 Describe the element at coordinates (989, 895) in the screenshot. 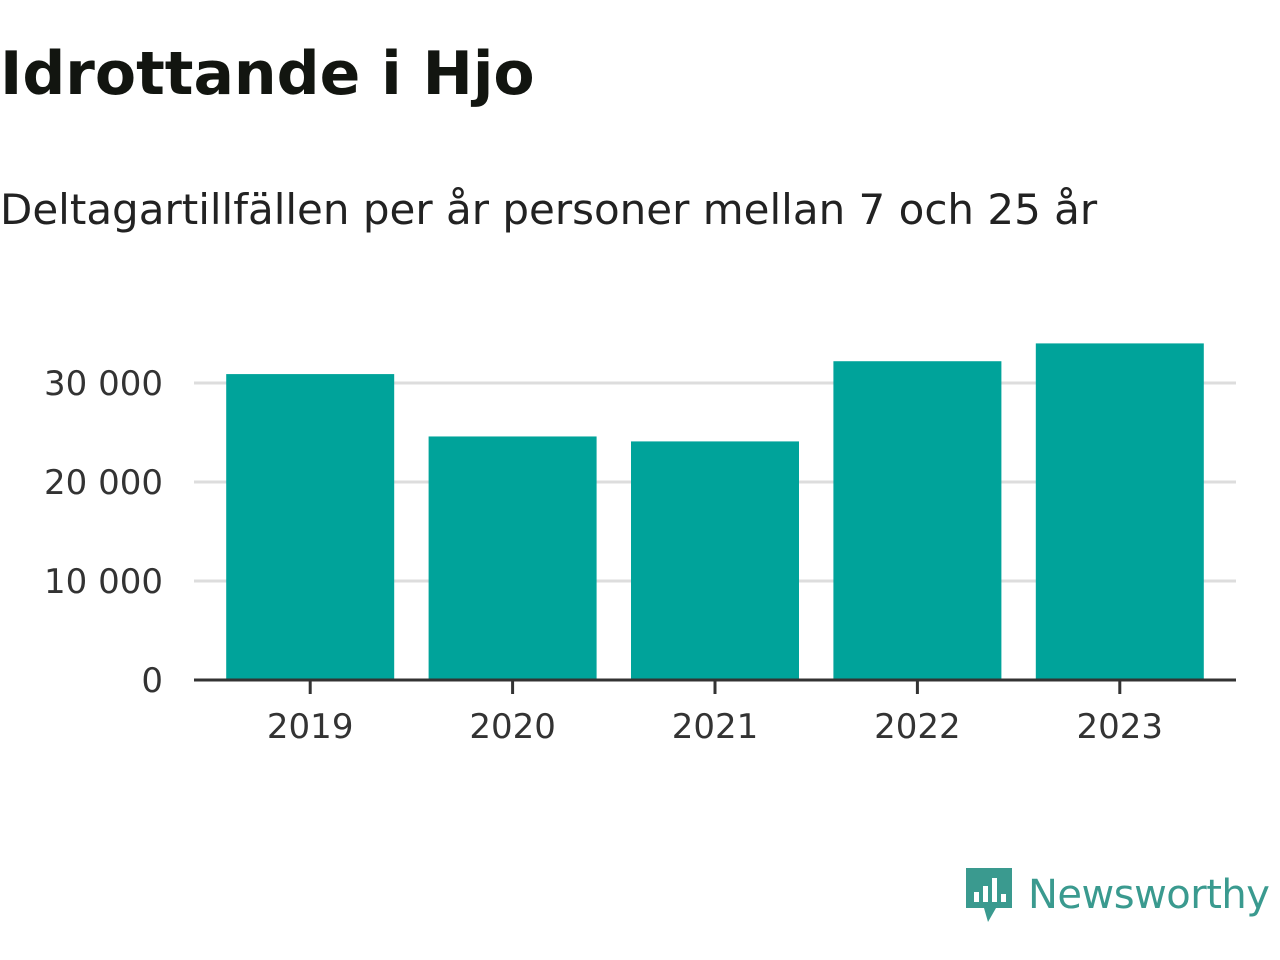

I see `newsworthy-logo-icon` at that location.